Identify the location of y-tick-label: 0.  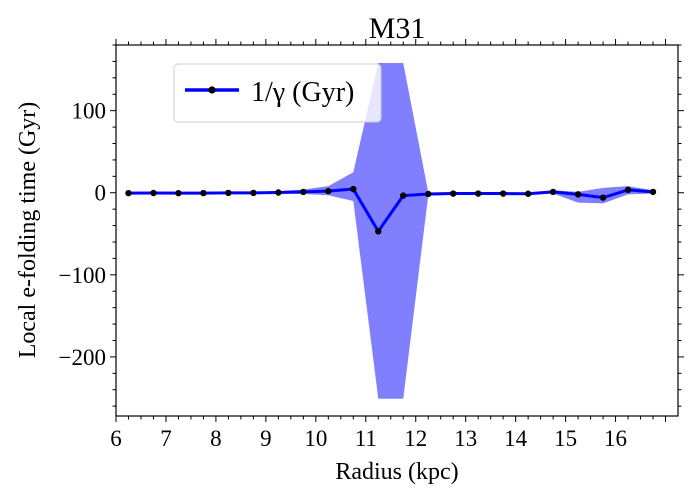
(101, 193).